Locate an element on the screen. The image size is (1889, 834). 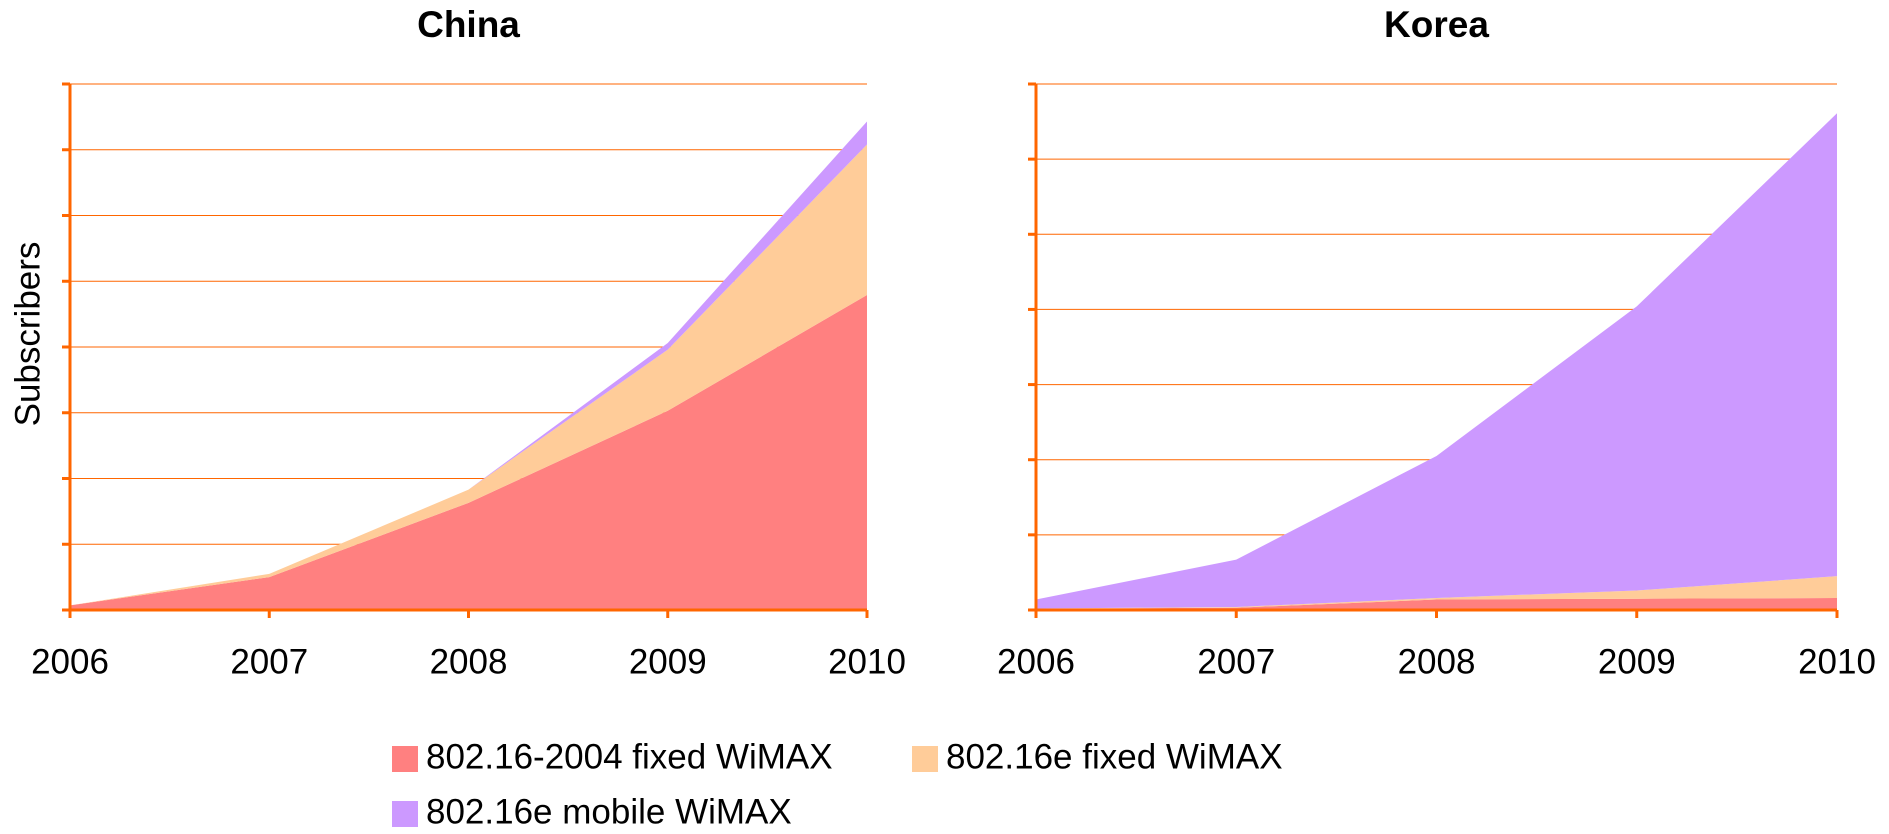
legend-label: 802.16e fixed WiMAX is located at coordinates (1114, 756).